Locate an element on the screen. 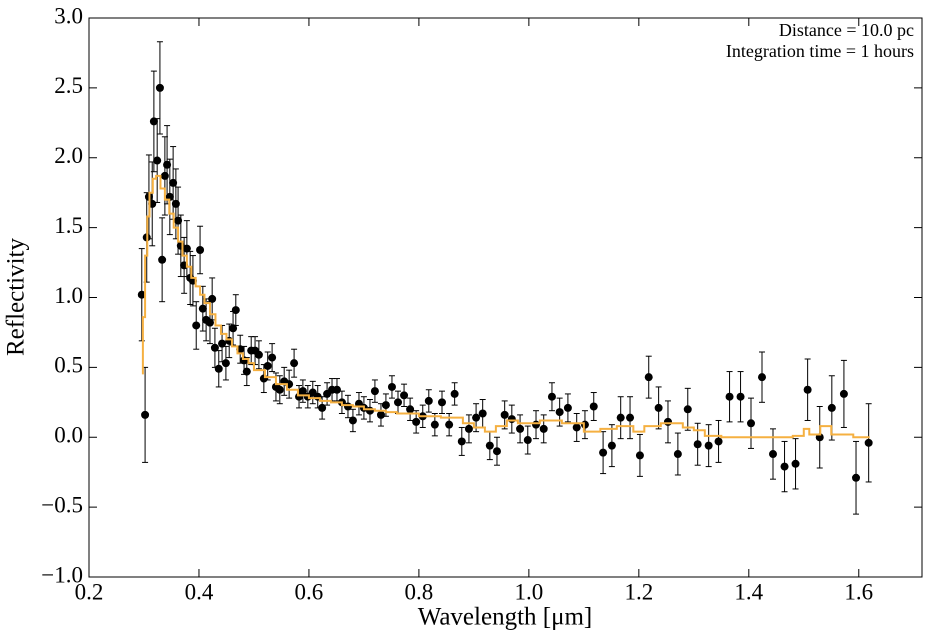  y-tick-label: −1.0 is located at coordinates (62, 574).